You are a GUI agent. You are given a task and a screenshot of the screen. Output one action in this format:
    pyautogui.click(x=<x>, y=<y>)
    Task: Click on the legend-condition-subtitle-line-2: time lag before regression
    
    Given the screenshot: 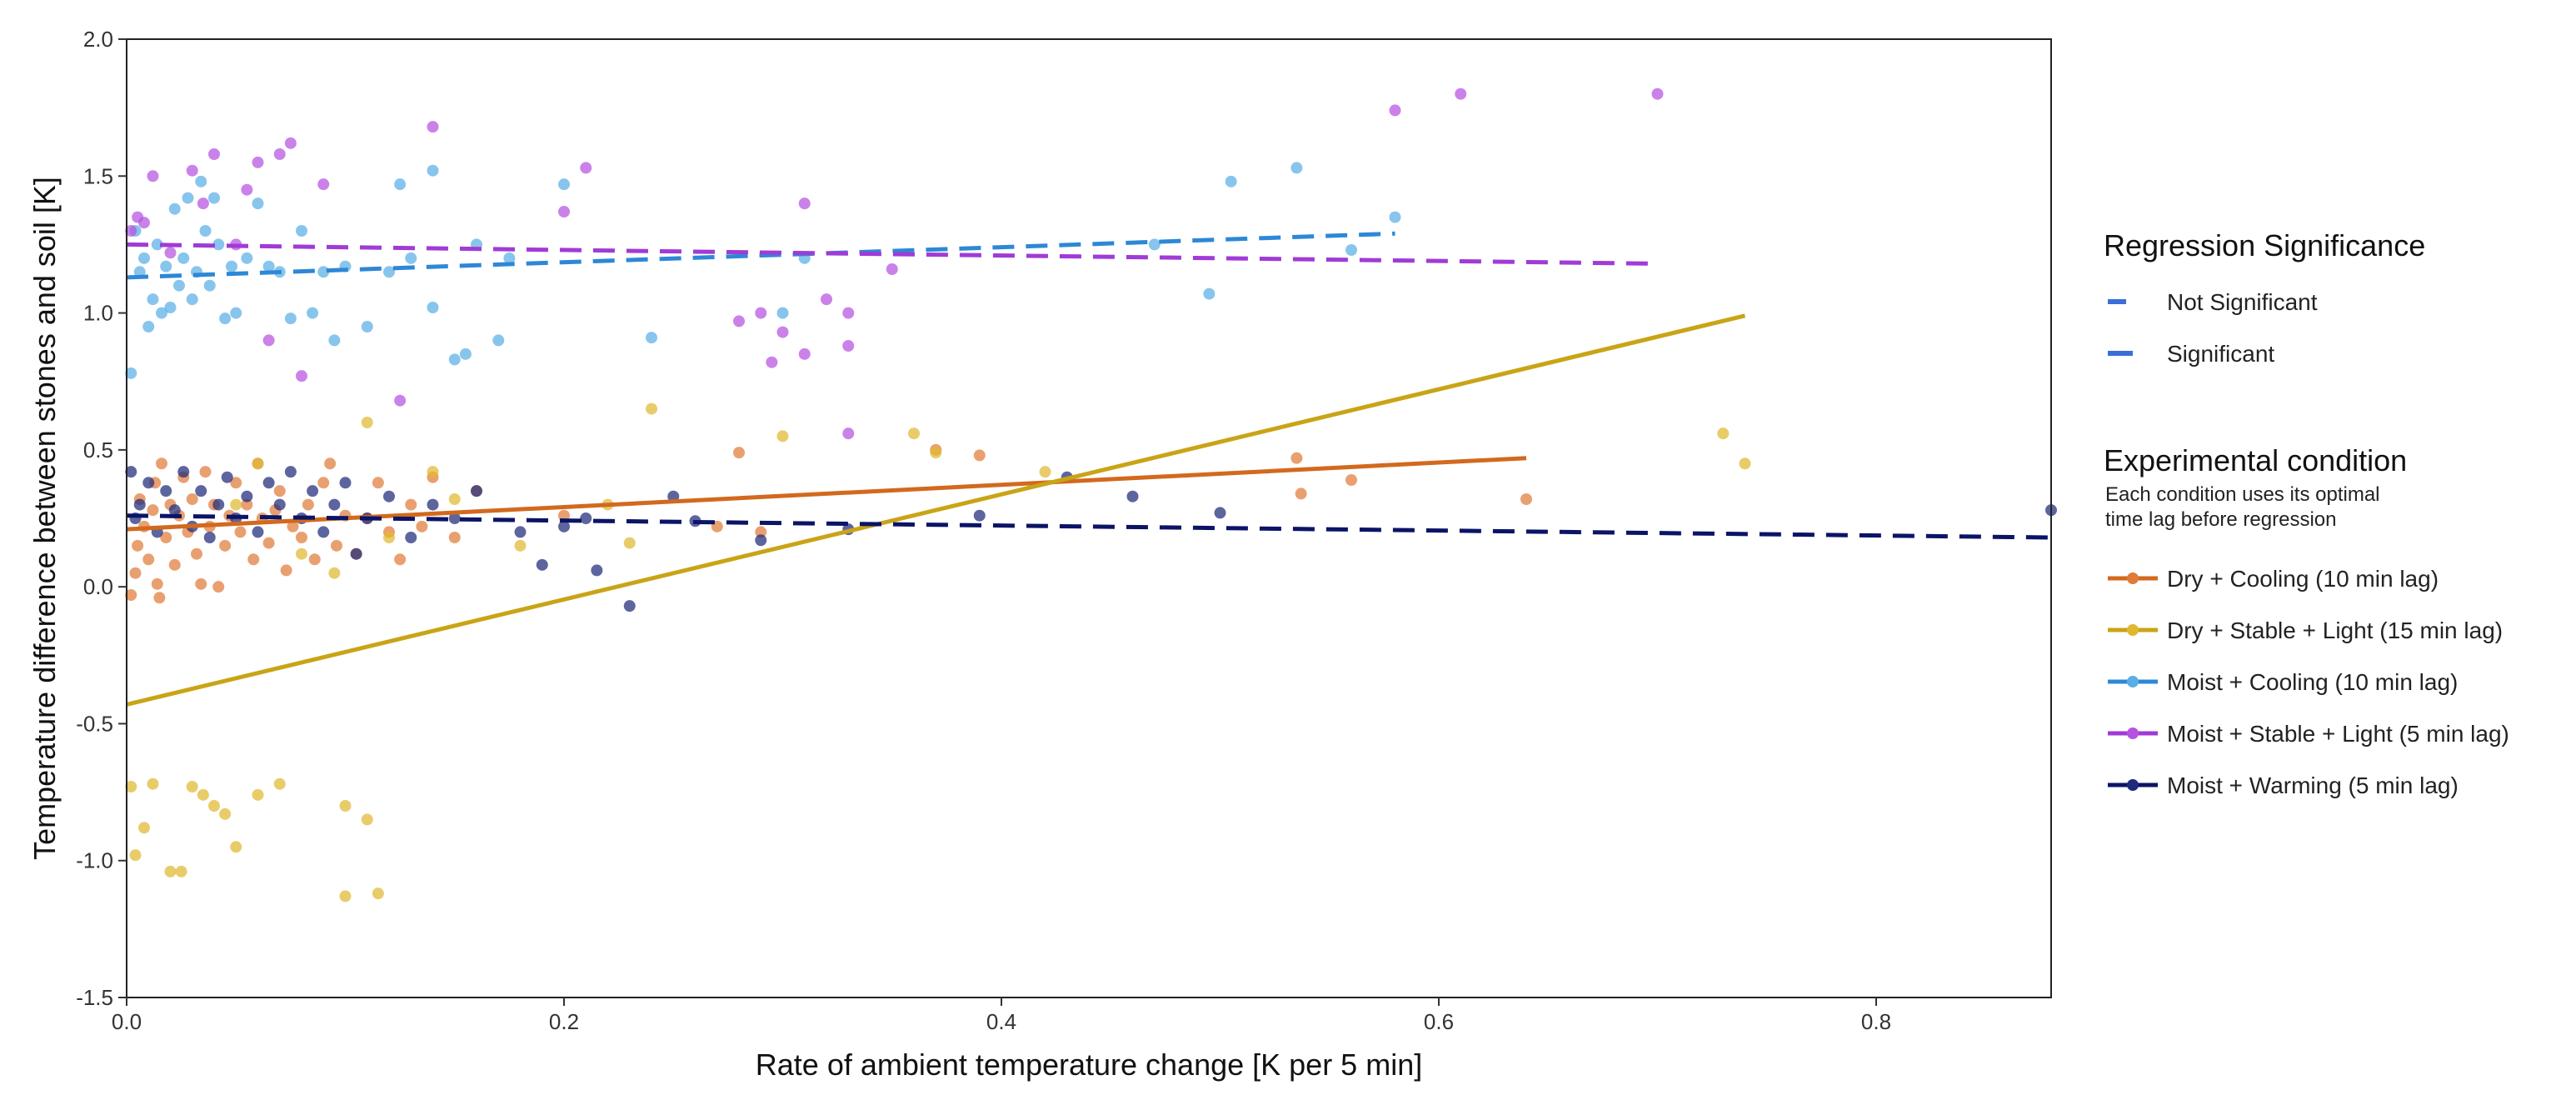 What is the action you would take?
    pyautogui.click(x=2220, y=519)
    